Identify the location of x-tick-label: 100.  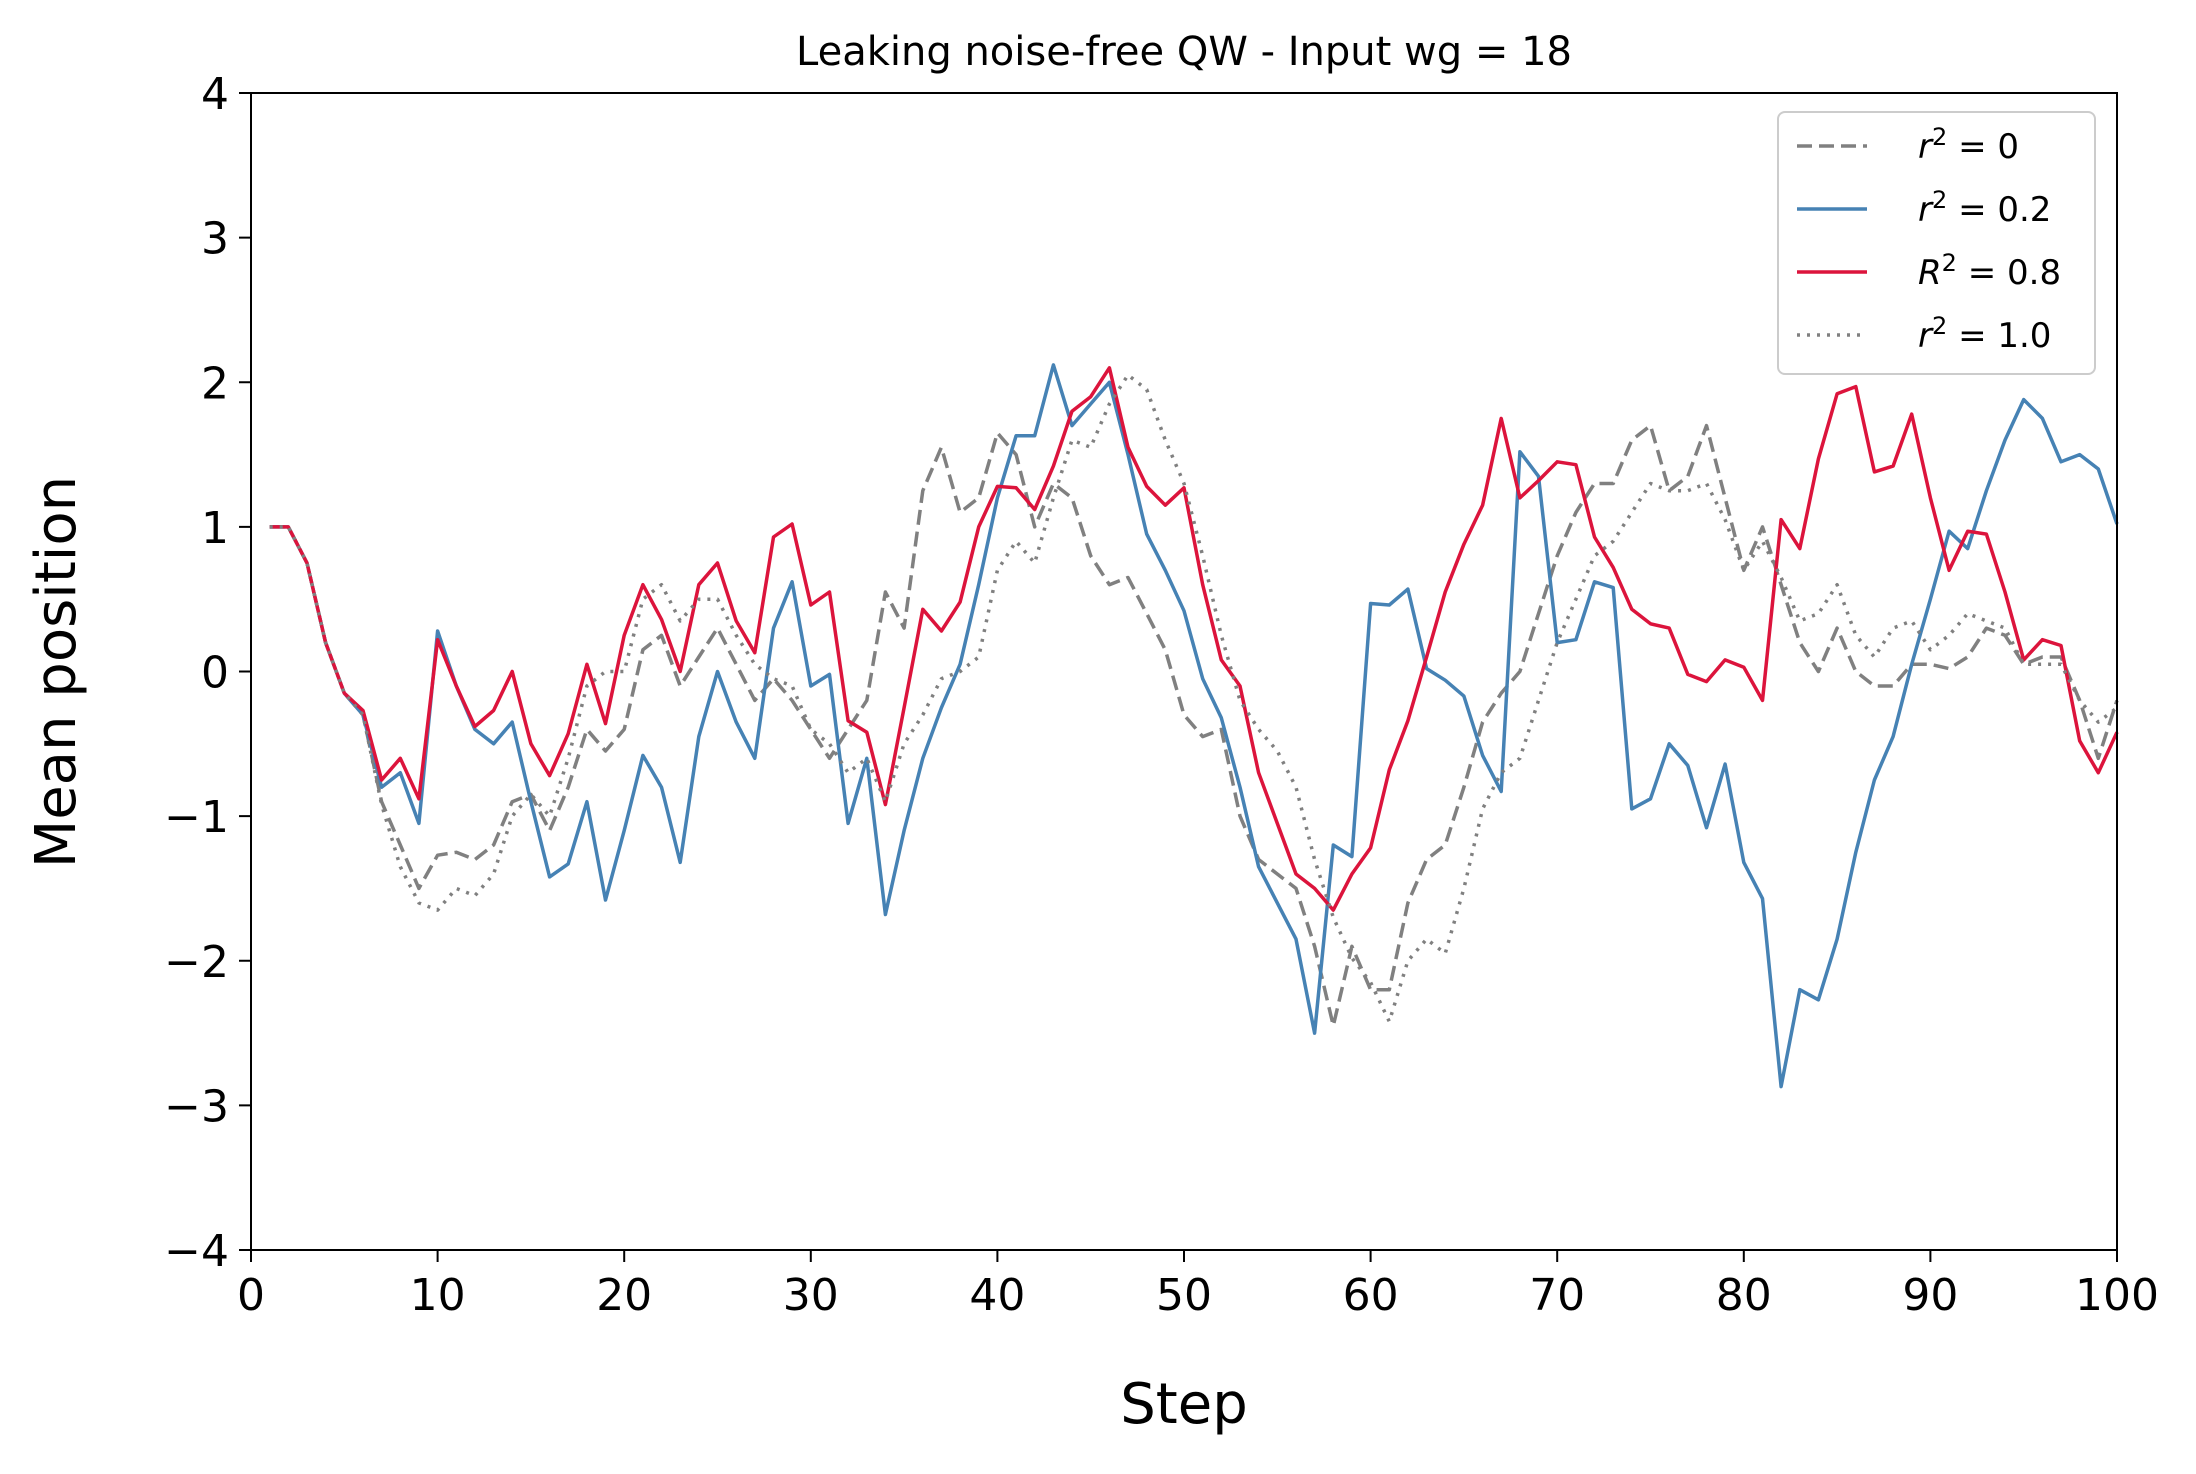
(2117, 1295).